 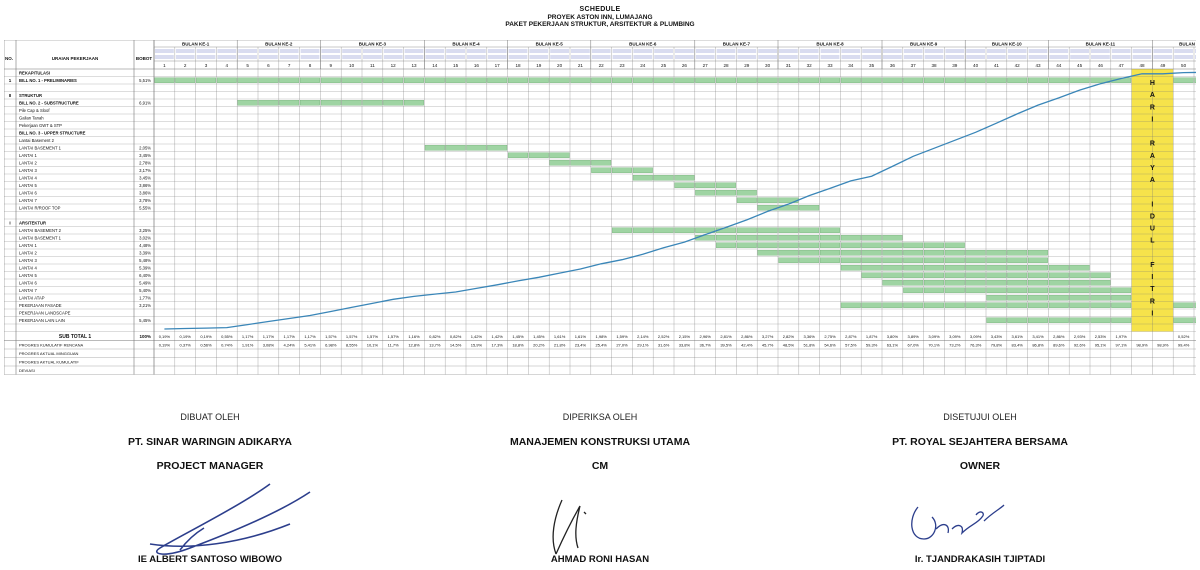 I want to click on subtotal-value: 2,14%, so click(x=643, y=336).